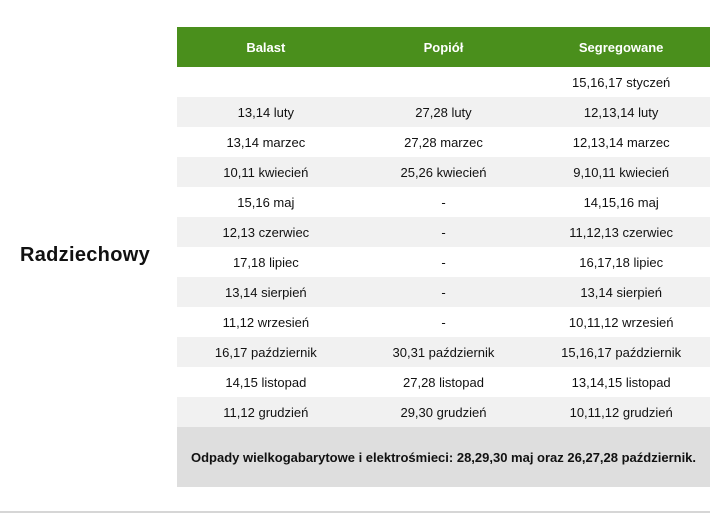 Image resolution: width=710 pixels, height=514 pixels. I want to click on table-cell: 11,12,13 czerwiec, so click(621, 232).